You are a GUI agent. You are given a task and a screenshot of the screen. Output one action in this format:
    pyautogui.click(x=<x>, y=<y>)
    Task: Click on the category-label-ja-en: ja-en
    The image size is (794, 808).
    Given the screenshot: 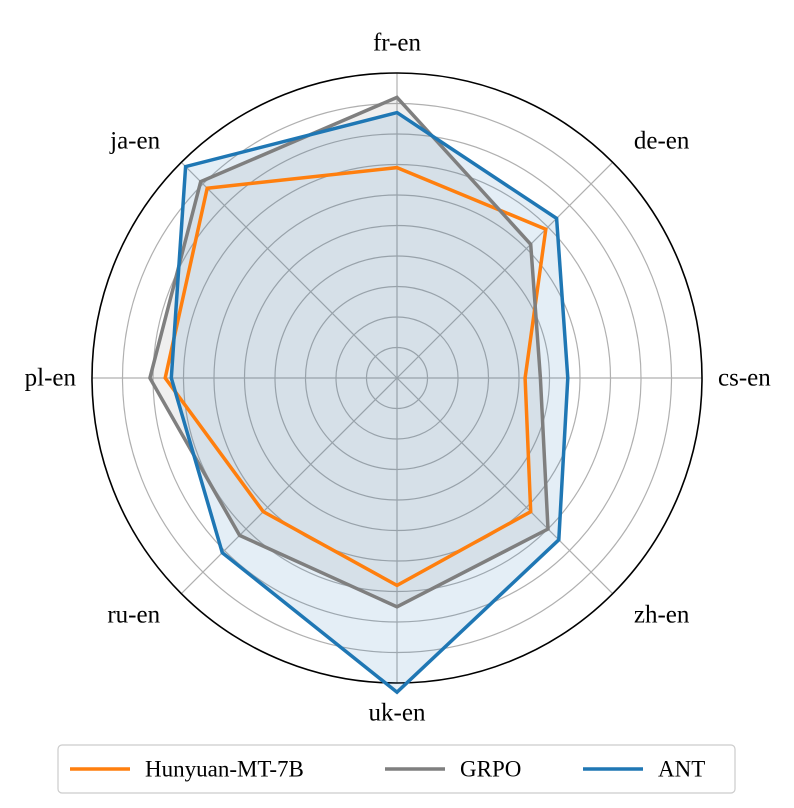 What is the action you would take?
    pyautogui.click(x=134, y=141)
    